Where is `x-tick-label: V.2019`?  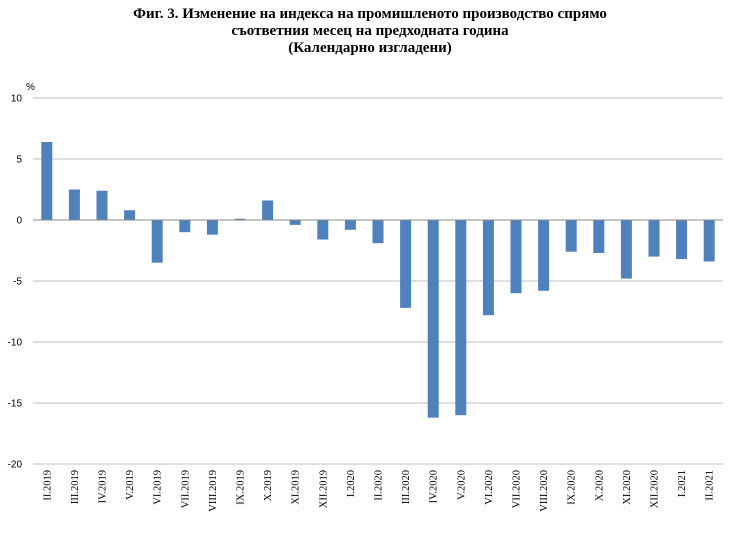
x-tick-label: V.2019 is located at coordinates (130, 485).